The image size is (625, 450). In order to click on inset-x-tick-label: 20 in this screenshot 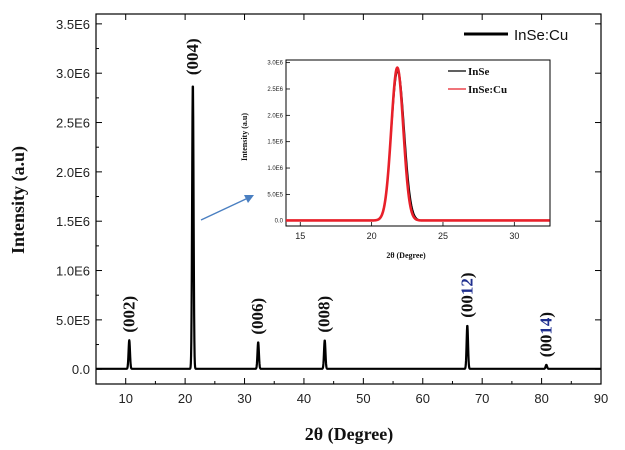, I will do `click(372, 236)`.